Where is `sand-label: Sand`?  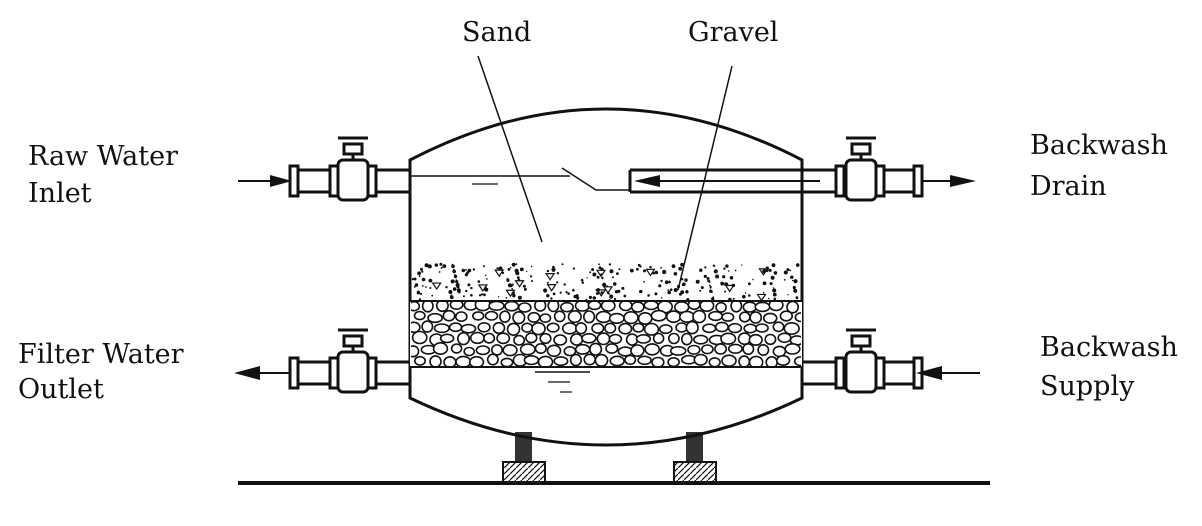 sand-label: Sand is located at coordinates (497, 32).